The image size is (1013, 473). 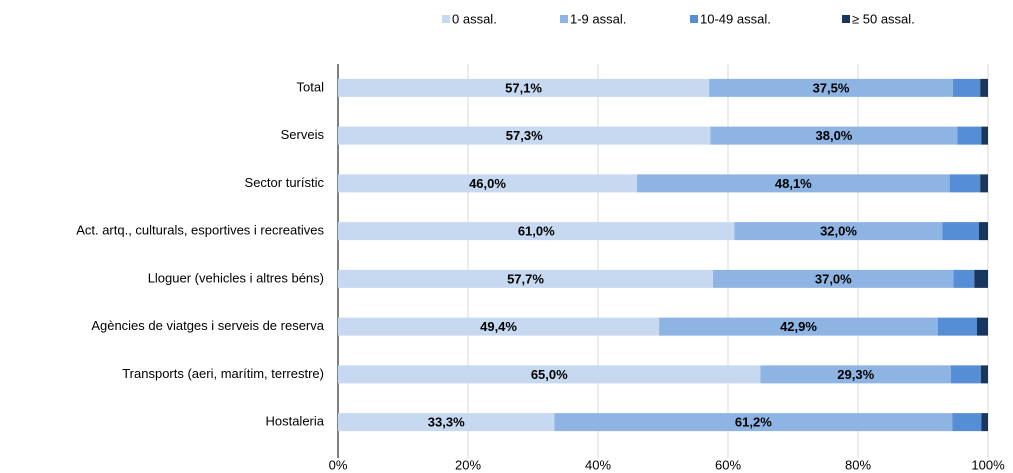 I want to click on value-label: 57,1%, so click(x=523, y=87).